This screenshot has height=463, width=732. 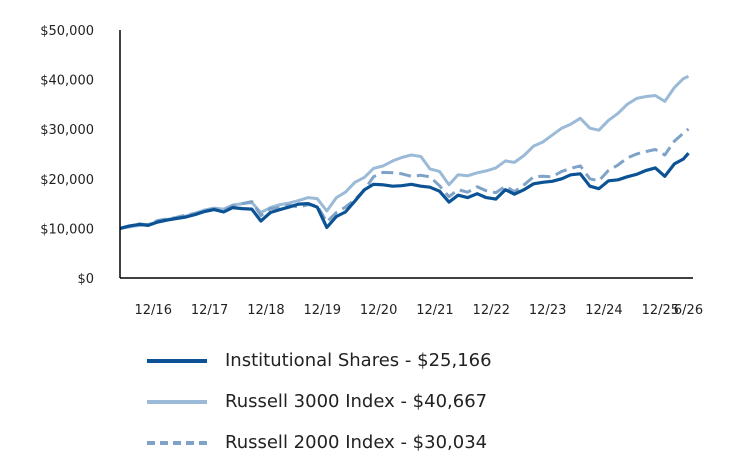 I want to click on y-tick-label: $50,000, so click(x=67, y=31).